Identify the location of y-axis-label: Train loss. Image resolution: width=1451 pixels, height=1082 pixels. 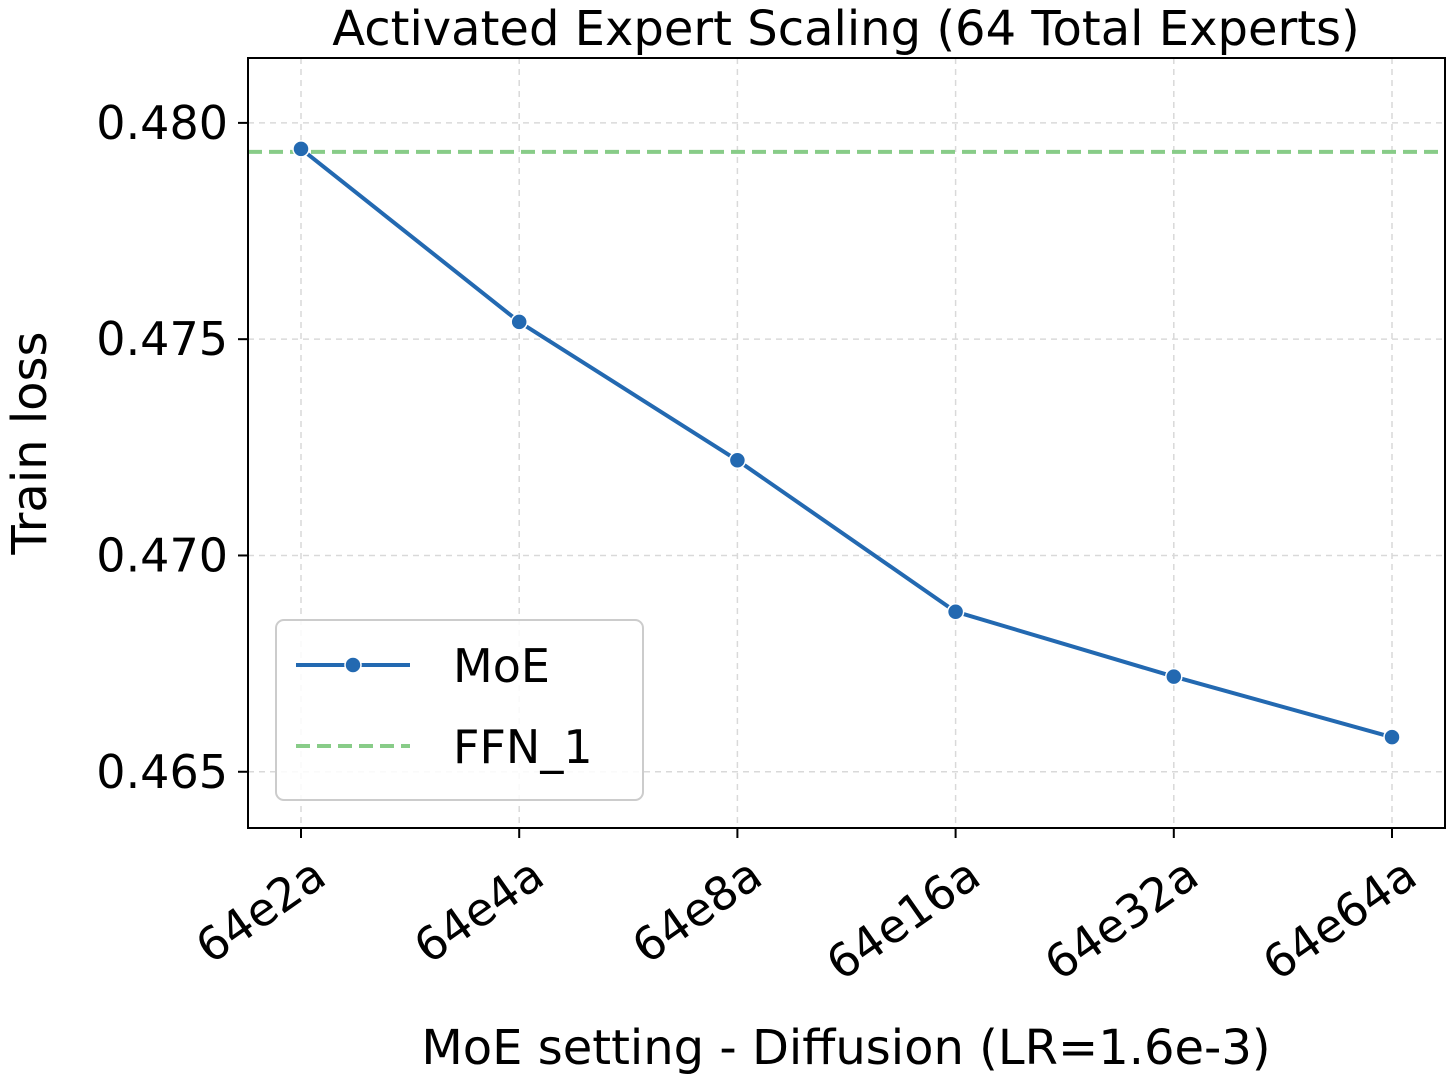
(30, 443).